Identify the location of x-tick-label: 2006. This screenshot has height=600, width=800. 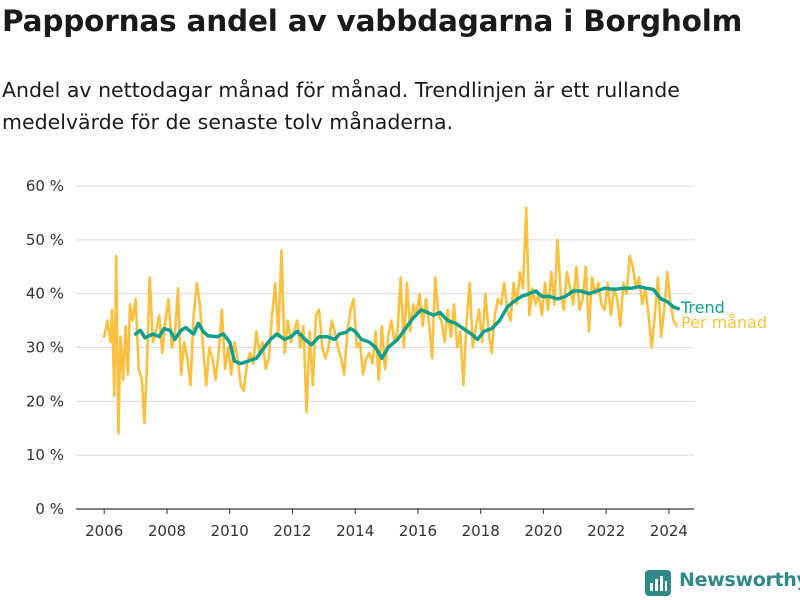
(104, 531).